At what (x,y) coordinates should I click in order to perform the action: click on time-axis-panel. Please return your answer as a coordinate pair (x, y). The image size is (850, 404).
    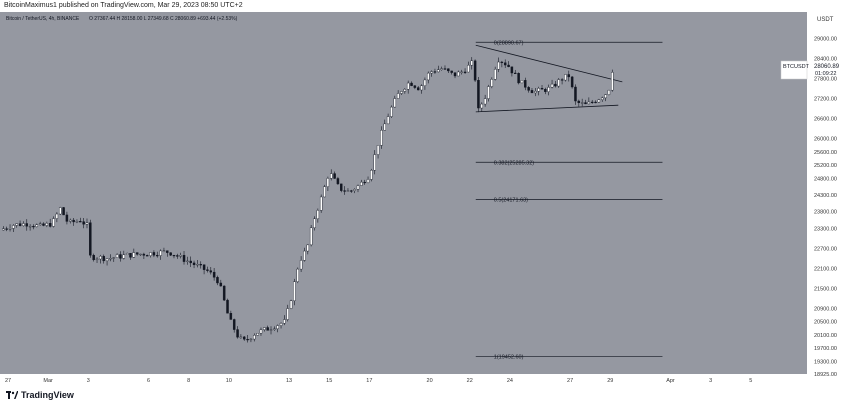
    Looking at the image, I should click on (425, 381).